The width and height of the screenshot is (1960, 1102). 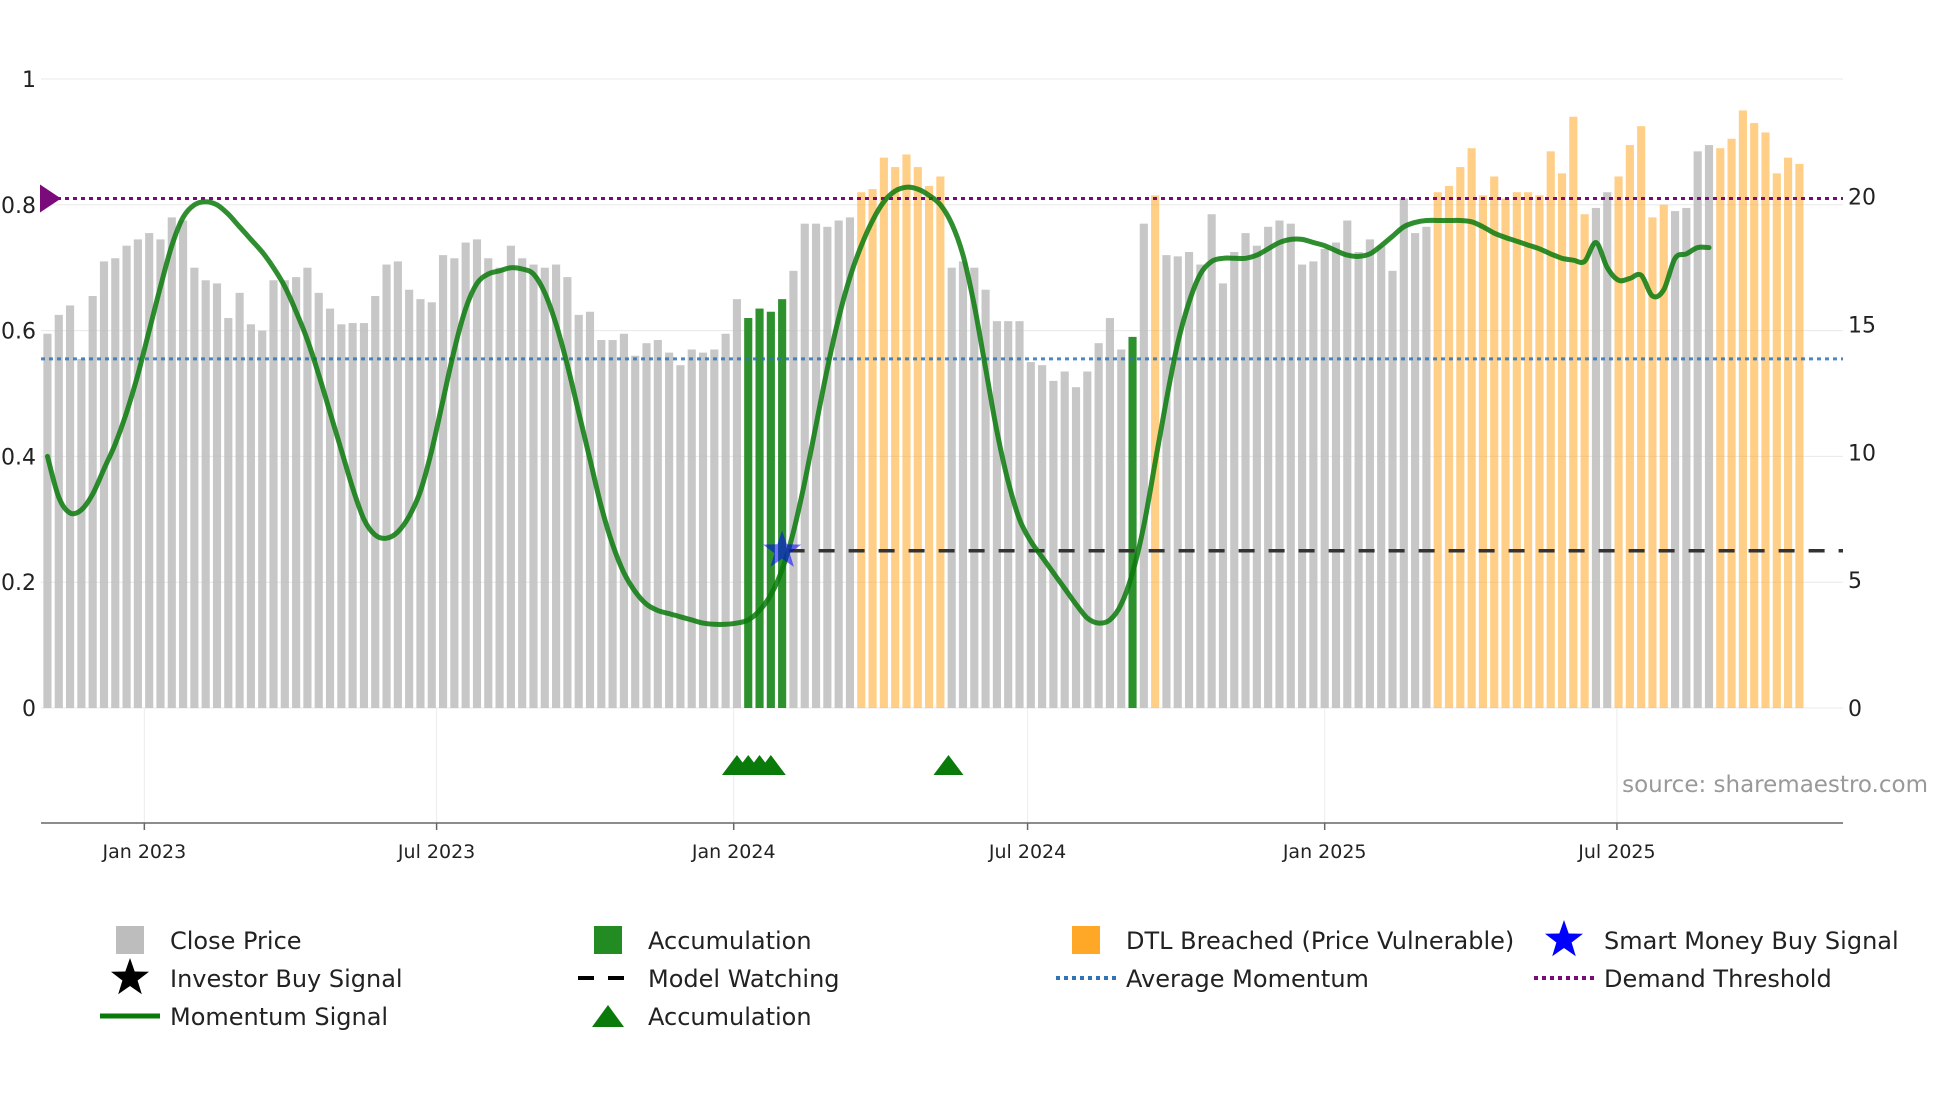 I want to click on legend-label: Investor Buy Signal, so click(x=286, y=979).